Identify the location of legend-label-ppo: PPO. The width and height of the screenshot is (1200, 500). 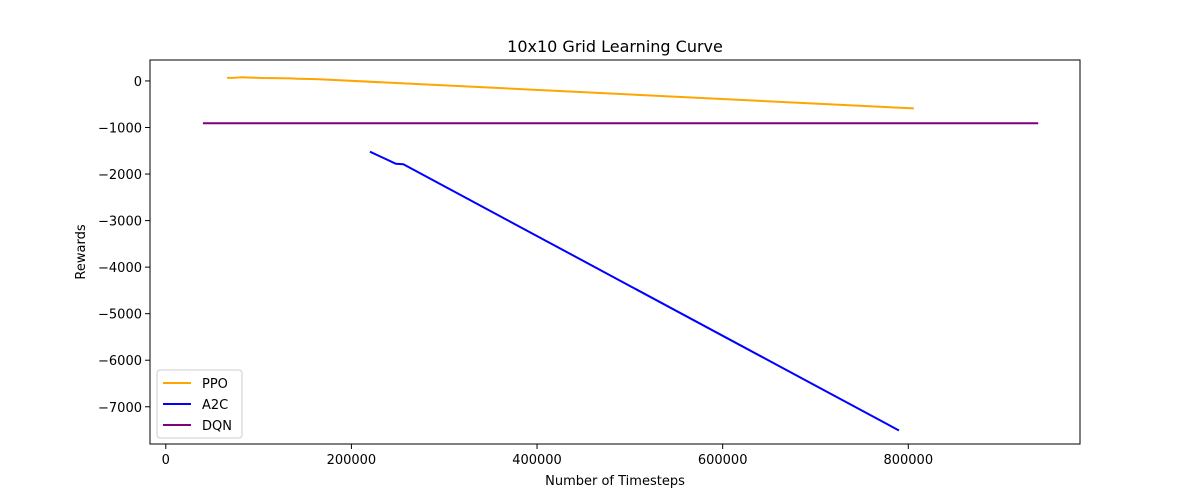
(215, 384).